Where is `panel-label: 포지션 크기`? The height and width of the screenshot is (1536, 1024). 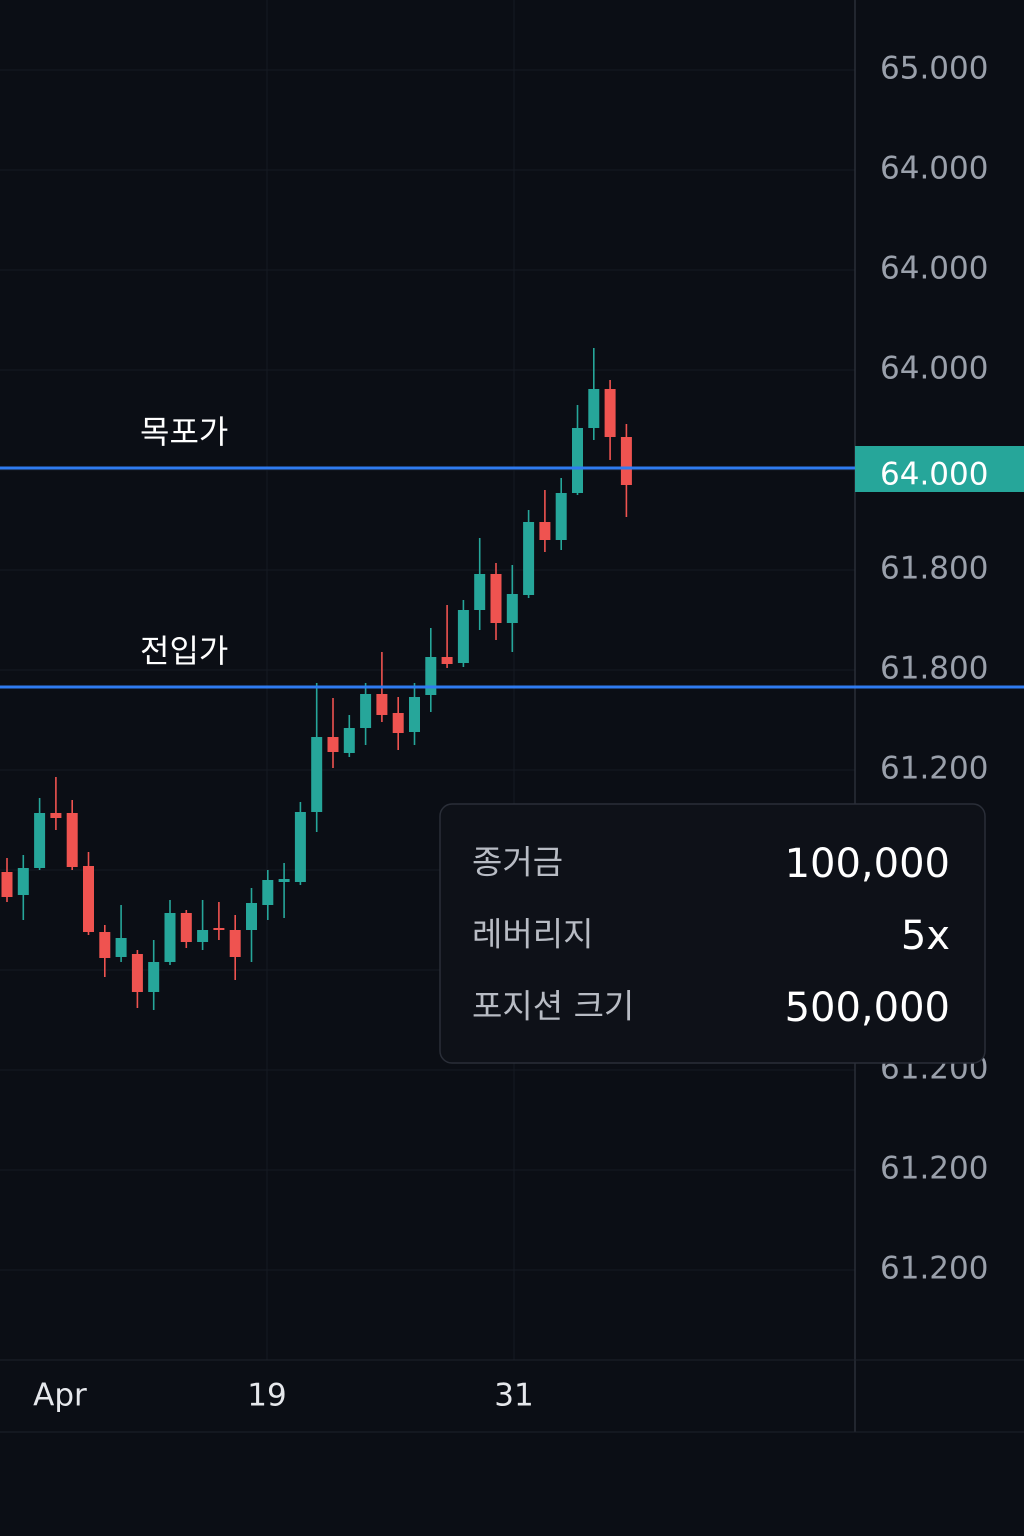
panel-label: 포지션 크기 is located at coordinates (553, 1006).